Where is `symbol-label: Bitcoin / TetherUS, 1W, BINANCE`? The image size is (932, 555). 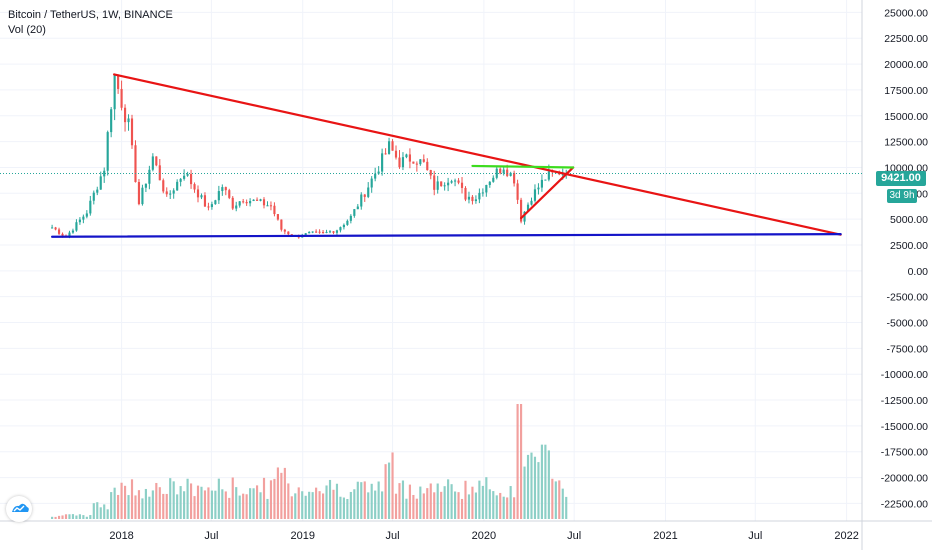 symbol-label: Bitcoin / TetherUS, 1W, BINANCE is located at coordinates (90, 15).